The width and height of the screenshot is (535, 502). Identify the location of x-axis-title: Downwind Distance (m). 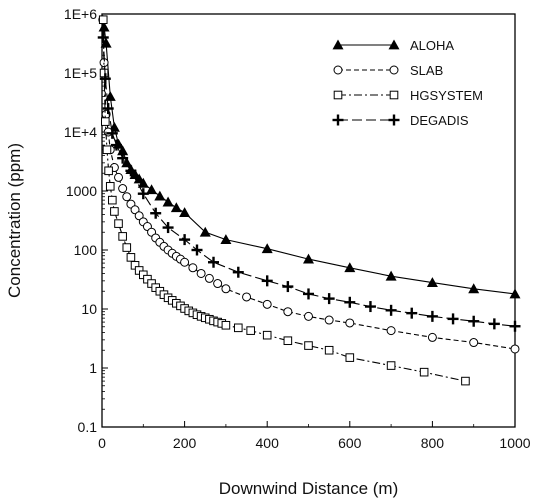
(309, 488).